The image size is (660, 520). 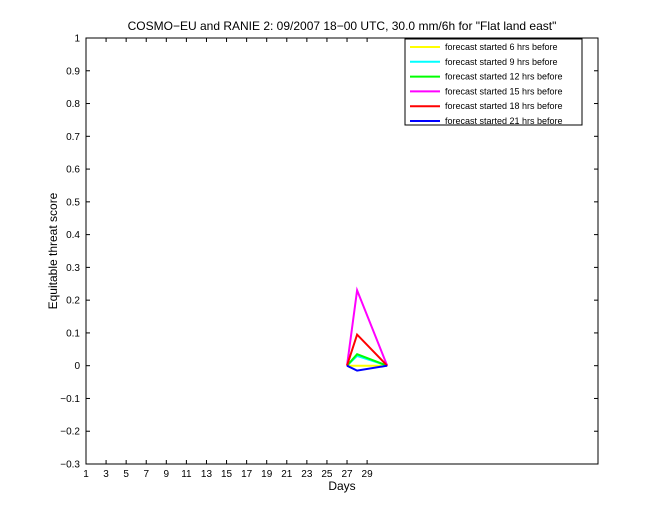 What do you see at coordinates (86, 474) in the screenshot?
I see `x-tick-label: 1` at bounding box center [86, 474].